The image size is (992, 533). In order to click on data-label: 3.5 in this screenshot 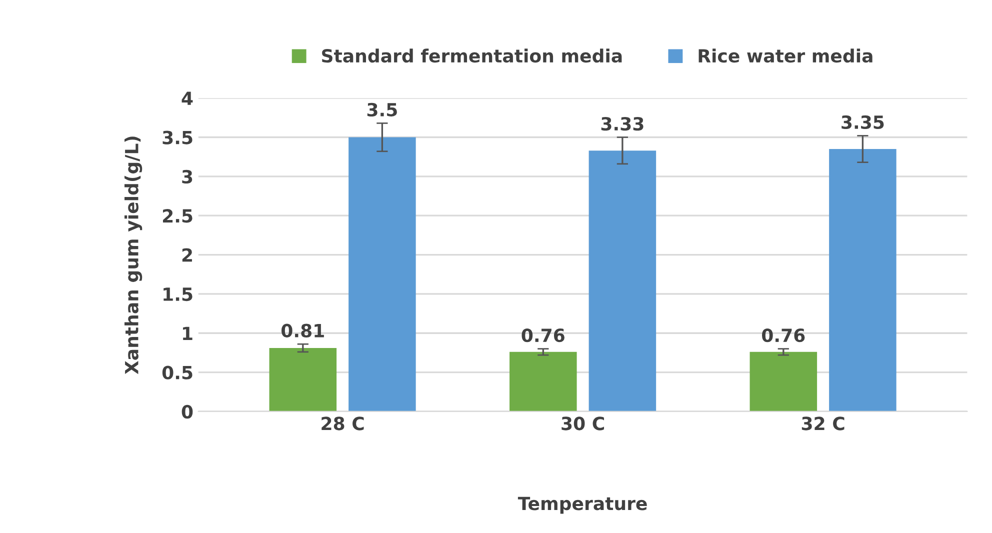, I will do `click(382, 109)`.